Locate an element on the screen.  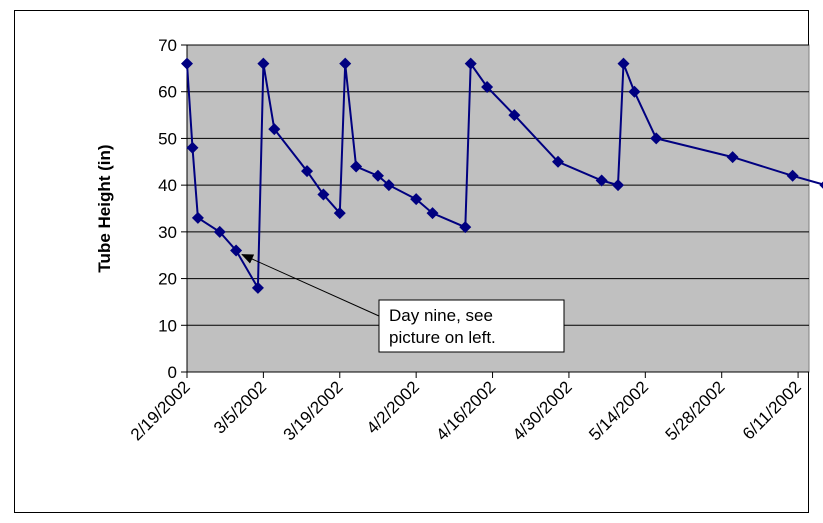
y-tick-label: 0 is located at coordinates (172, 372).